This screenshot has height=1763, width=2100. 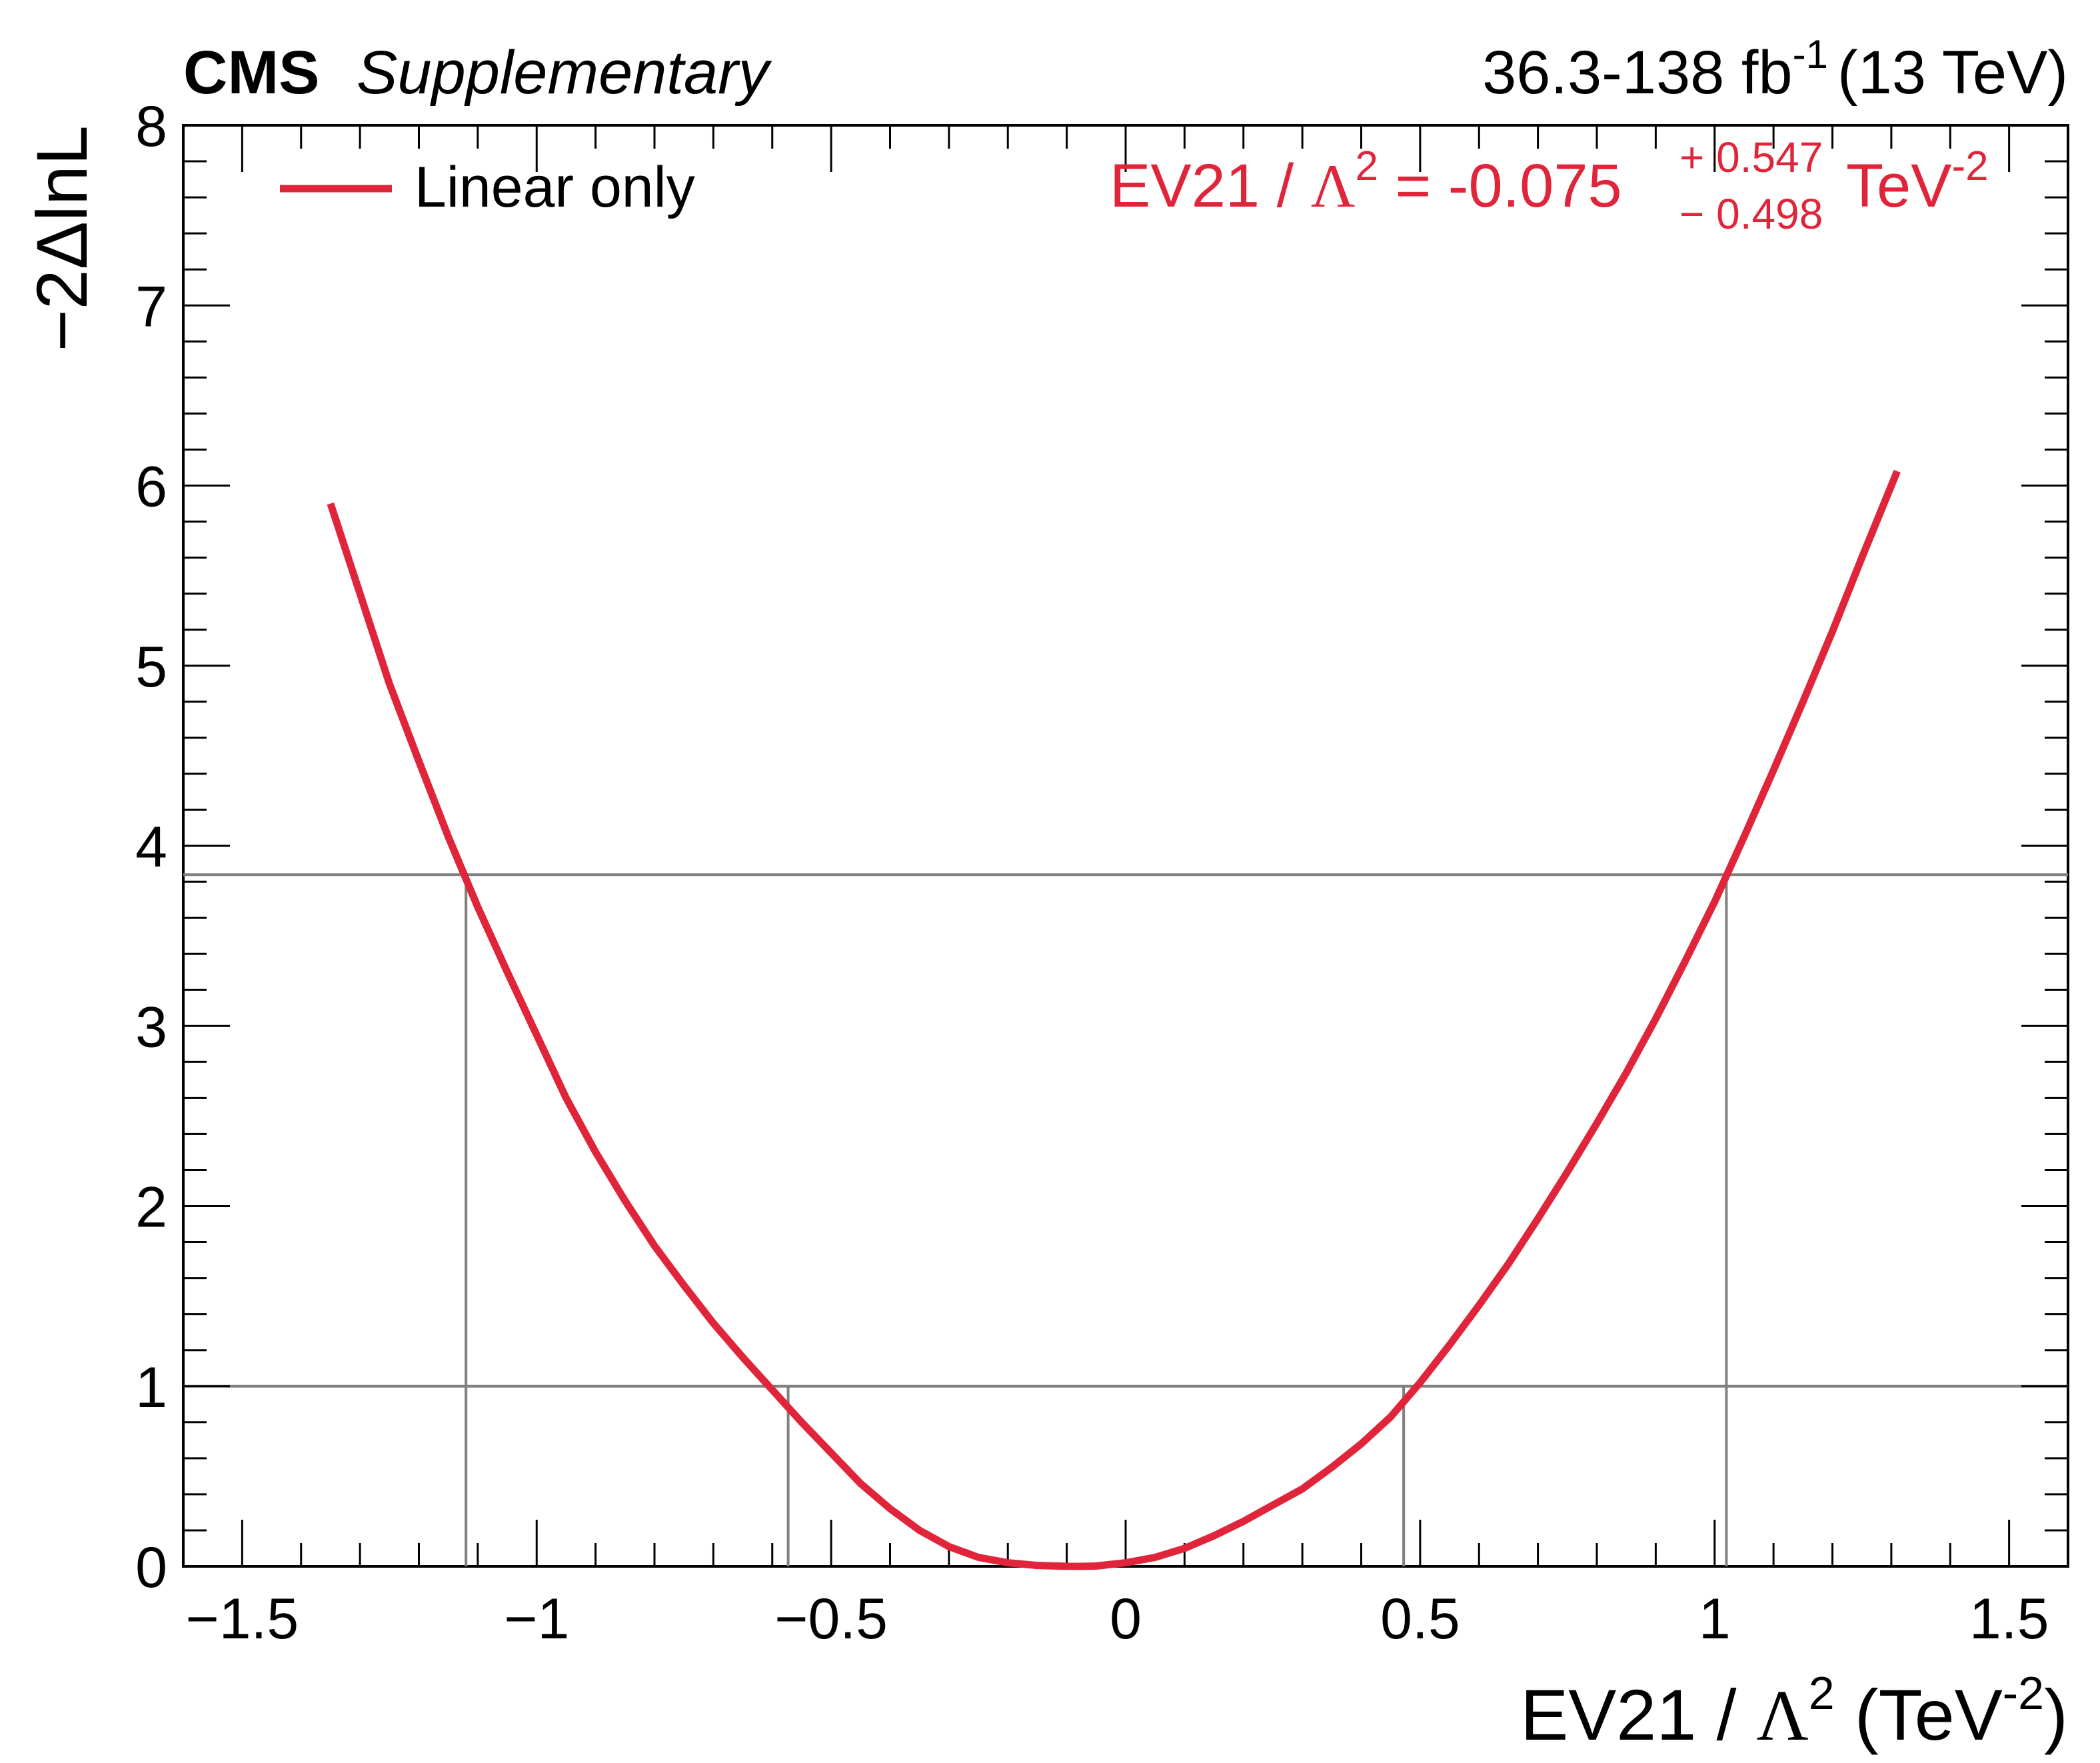 I want to click on result-central-value: = -0.075, so click(x=1500, y=186).